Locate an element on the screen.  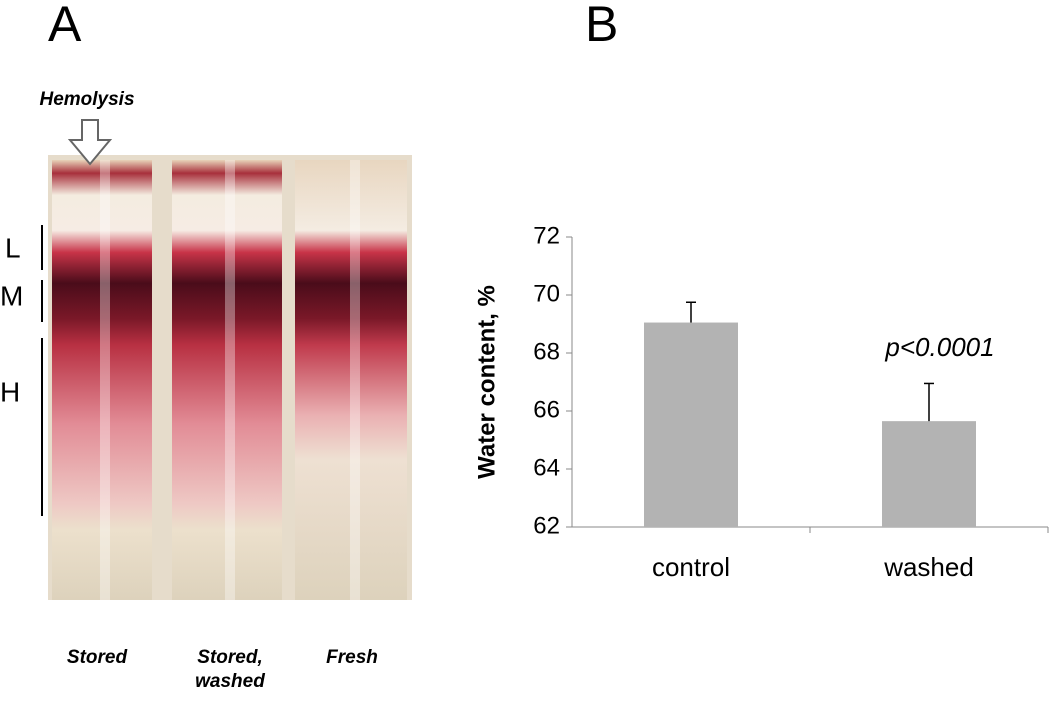
band-label: H is located at coordinates (10, 391).